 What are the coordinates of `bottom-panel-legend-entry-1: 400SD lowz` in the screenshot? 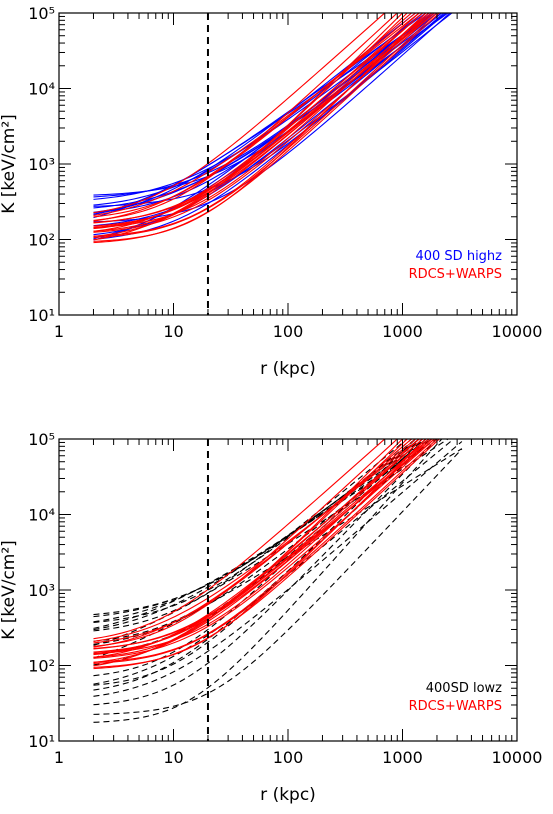 It's located at (464, 688).